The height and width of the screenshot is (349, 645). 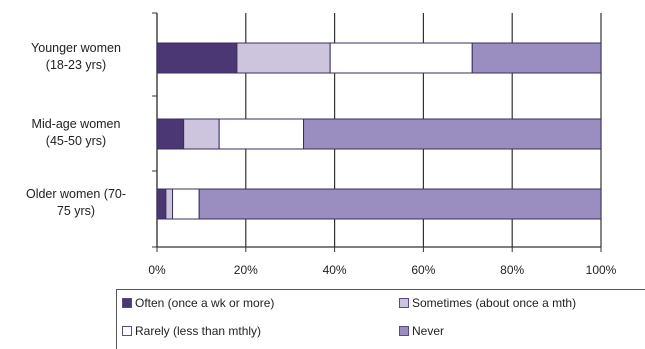 What do you see at coordinates (428, 331) in the screenshot?
I see `legend-label: Never` at bounding box center [428, 331].